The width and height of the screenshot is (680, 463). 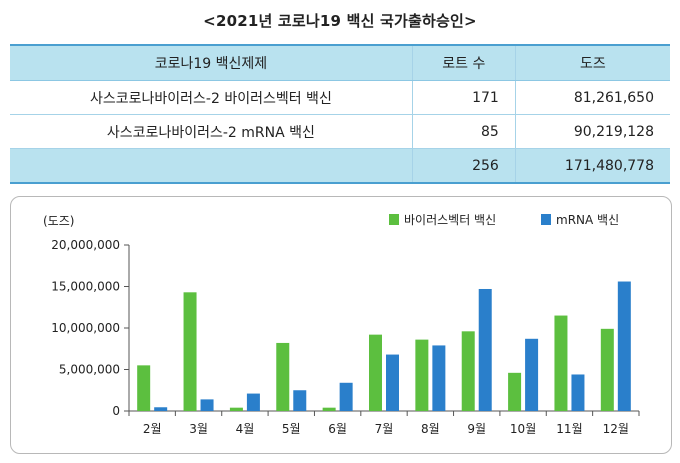 What do you see at coordinates (592, 131) in the screenshot?
I see `doses-cell: 90,219,128` at bounding box center [592, 131].